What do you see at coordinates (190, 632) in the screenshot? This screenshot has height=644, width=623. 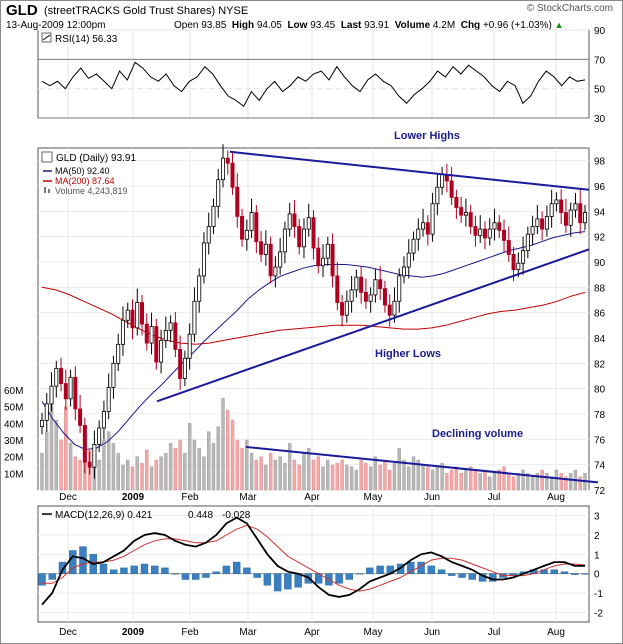 I see `macd-x-label: Feb` at bounding box center [190, 632].